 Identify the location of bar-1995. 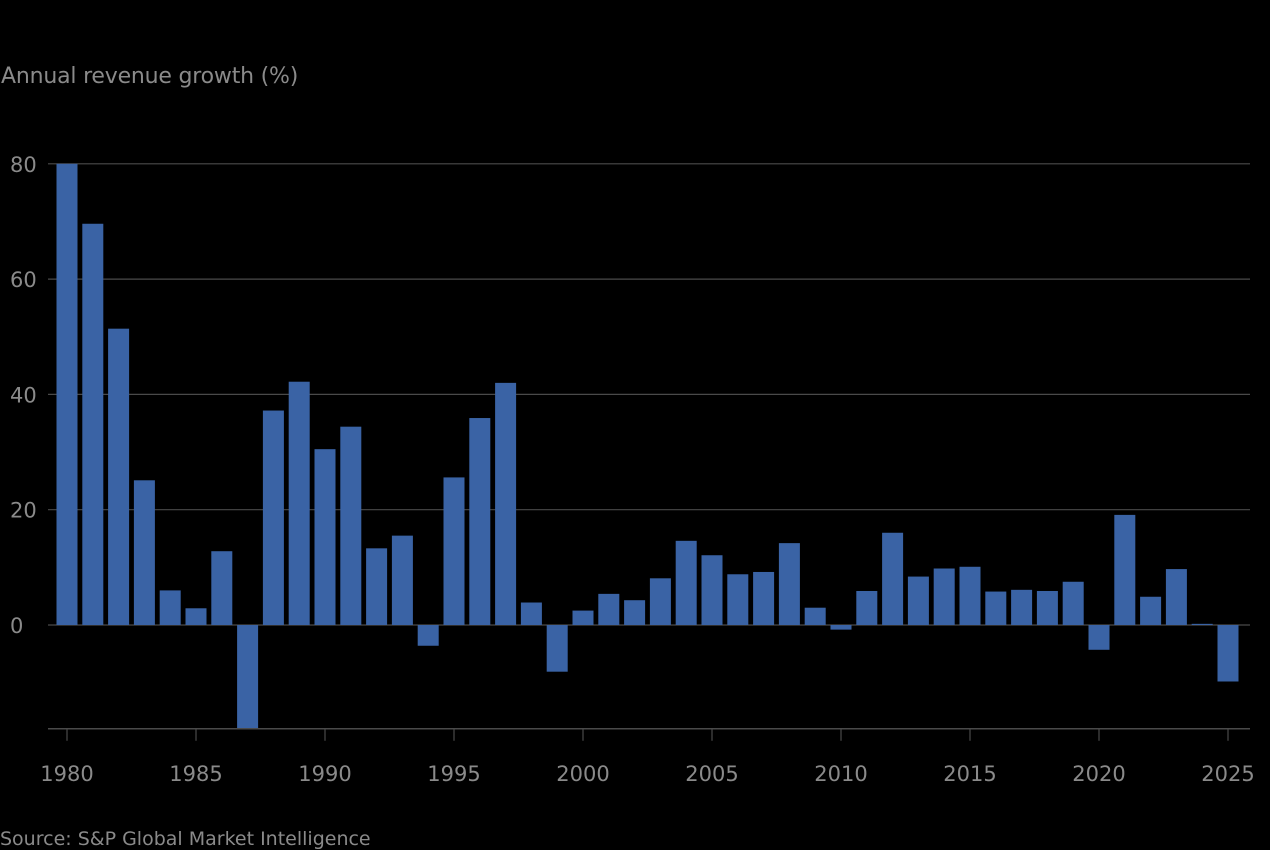
(454, 551).